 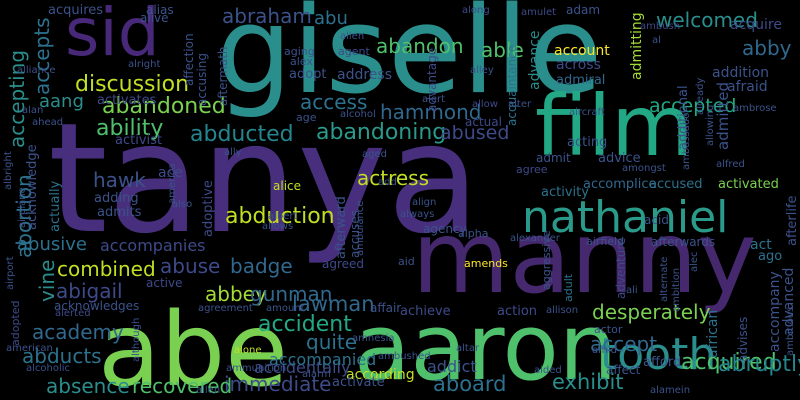 I want to click on word: actually, so click(x=55, y=206).